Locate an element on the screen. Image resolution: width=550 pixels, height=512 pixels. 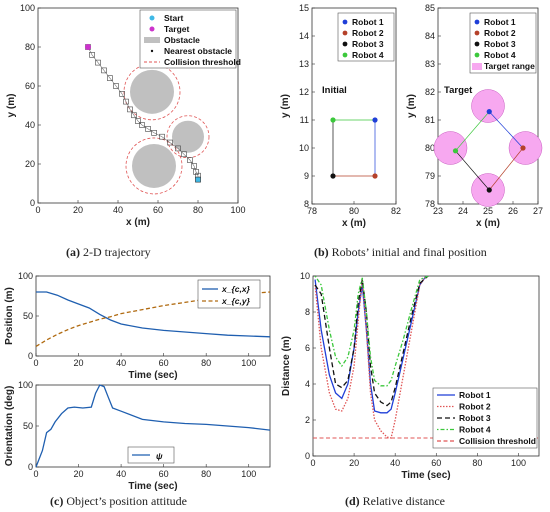
chart-a-ytick-label: 80 is located at coordinates (30, 47).